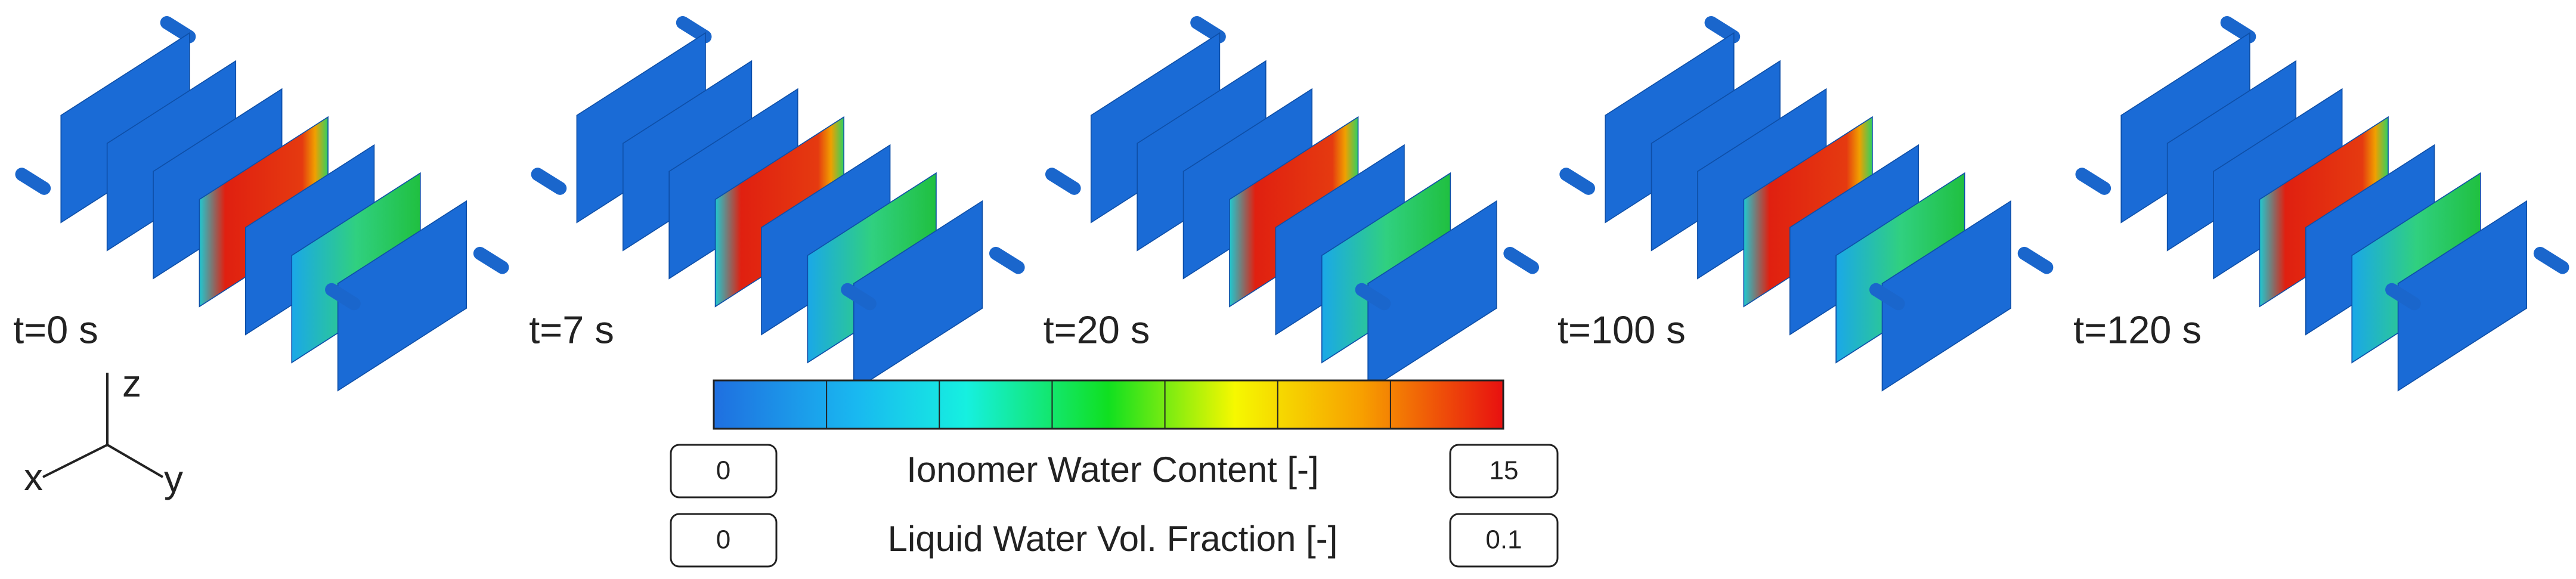 The height and width of the screenshot is (579, 2576). What do you see at coordinates (132, 384) in the screenshot?
I see `axis-z: z` at bounding box center [132, 384].